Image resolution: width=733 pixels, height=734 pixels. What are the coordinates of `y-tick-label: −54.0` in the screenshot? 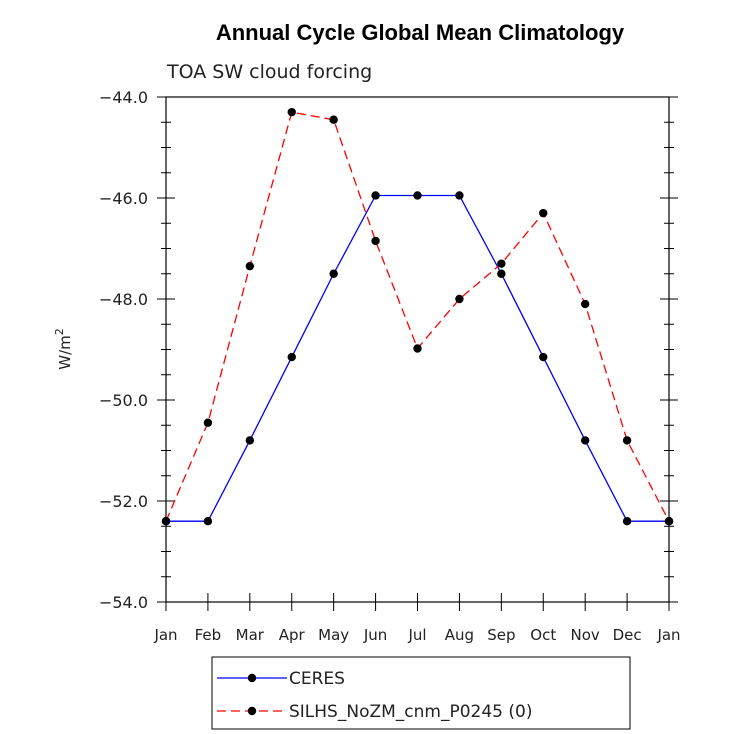 It's located at (123, 602).